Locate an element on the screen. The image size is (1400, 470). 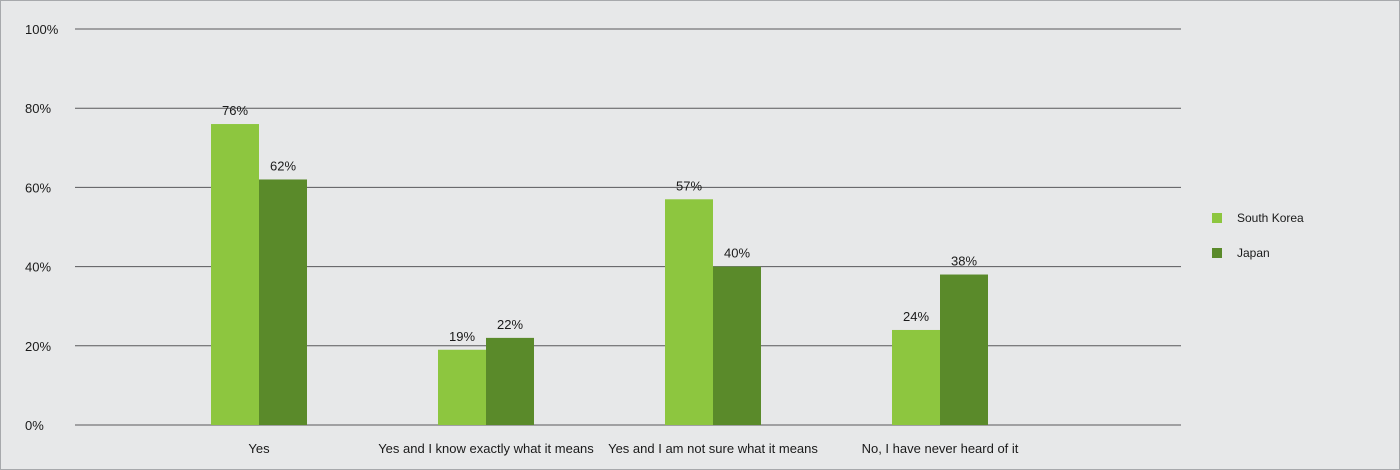
legend-label: Japan is located at coordinates (1253, 253).